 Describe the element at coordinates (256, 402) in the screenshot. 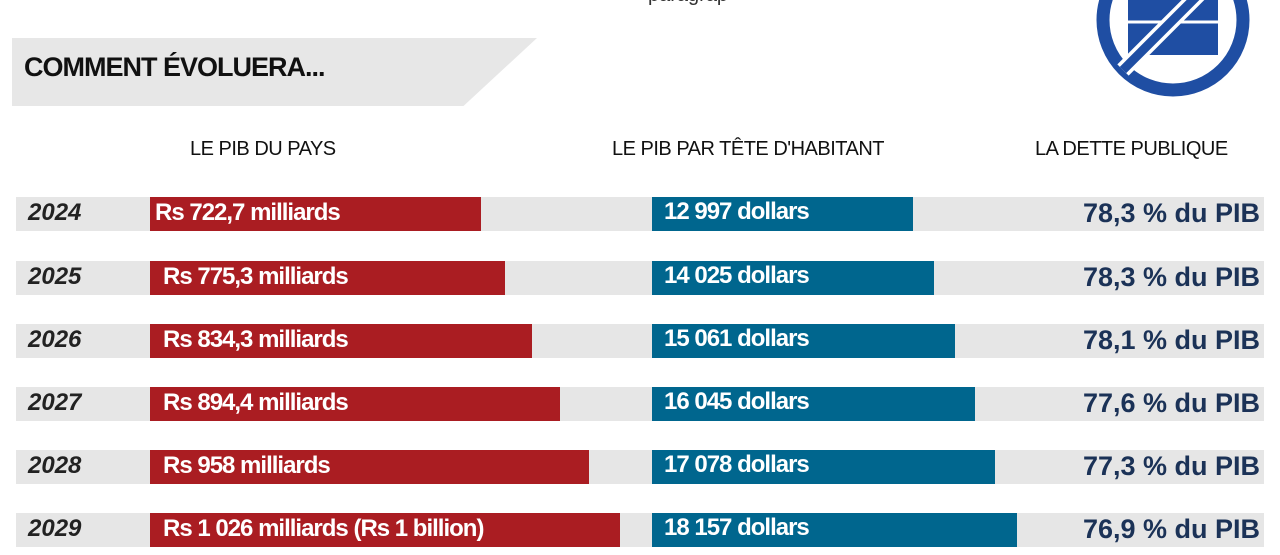

I see `pib-value-label: Rs 894,4 milliards` at that location.